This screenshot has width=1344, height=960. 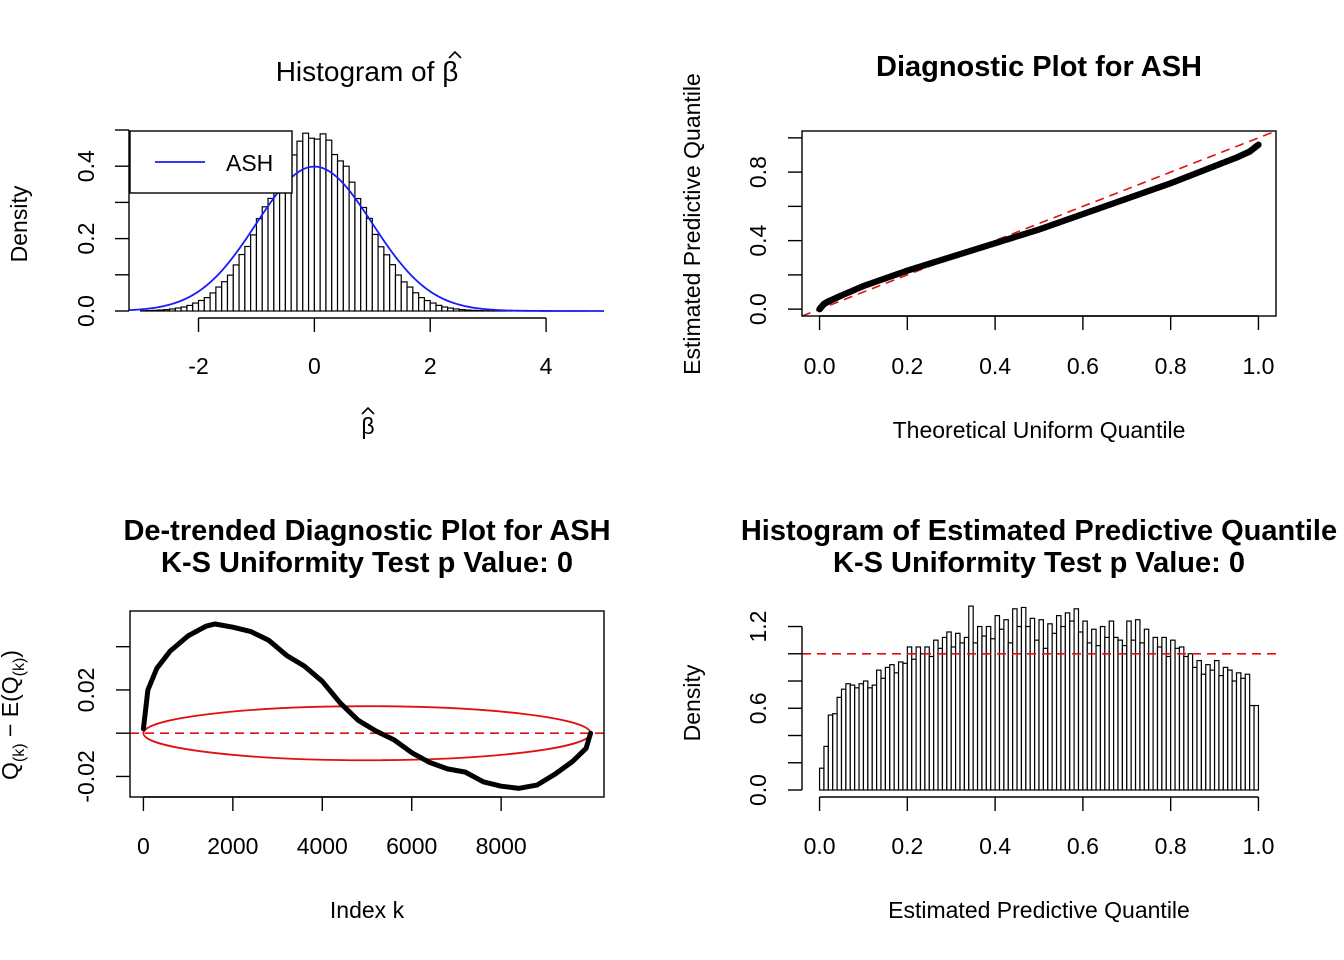 What do you see at coordinates (366, 531) in the screenshot?
I see `title-detrended-line1: De-trended Diagnostic Plot for ASH` at bounding box center [366, 531].